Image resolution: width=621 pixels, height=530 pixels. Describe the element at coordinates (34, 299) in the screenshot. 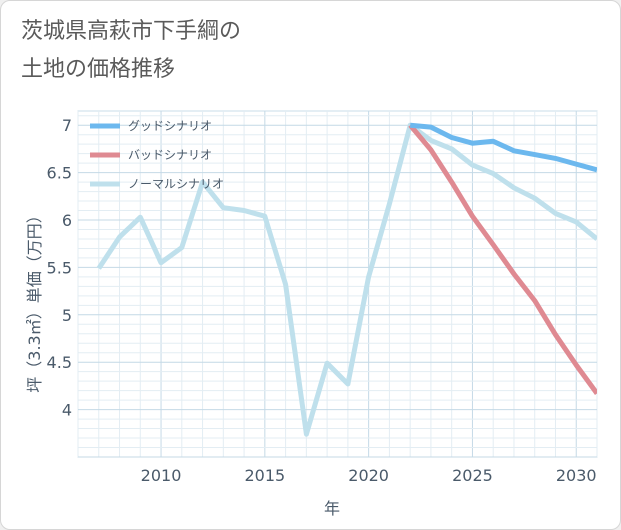

I see `y-axis-label: 坪（3.3㎡）単価（万円）` at that location.